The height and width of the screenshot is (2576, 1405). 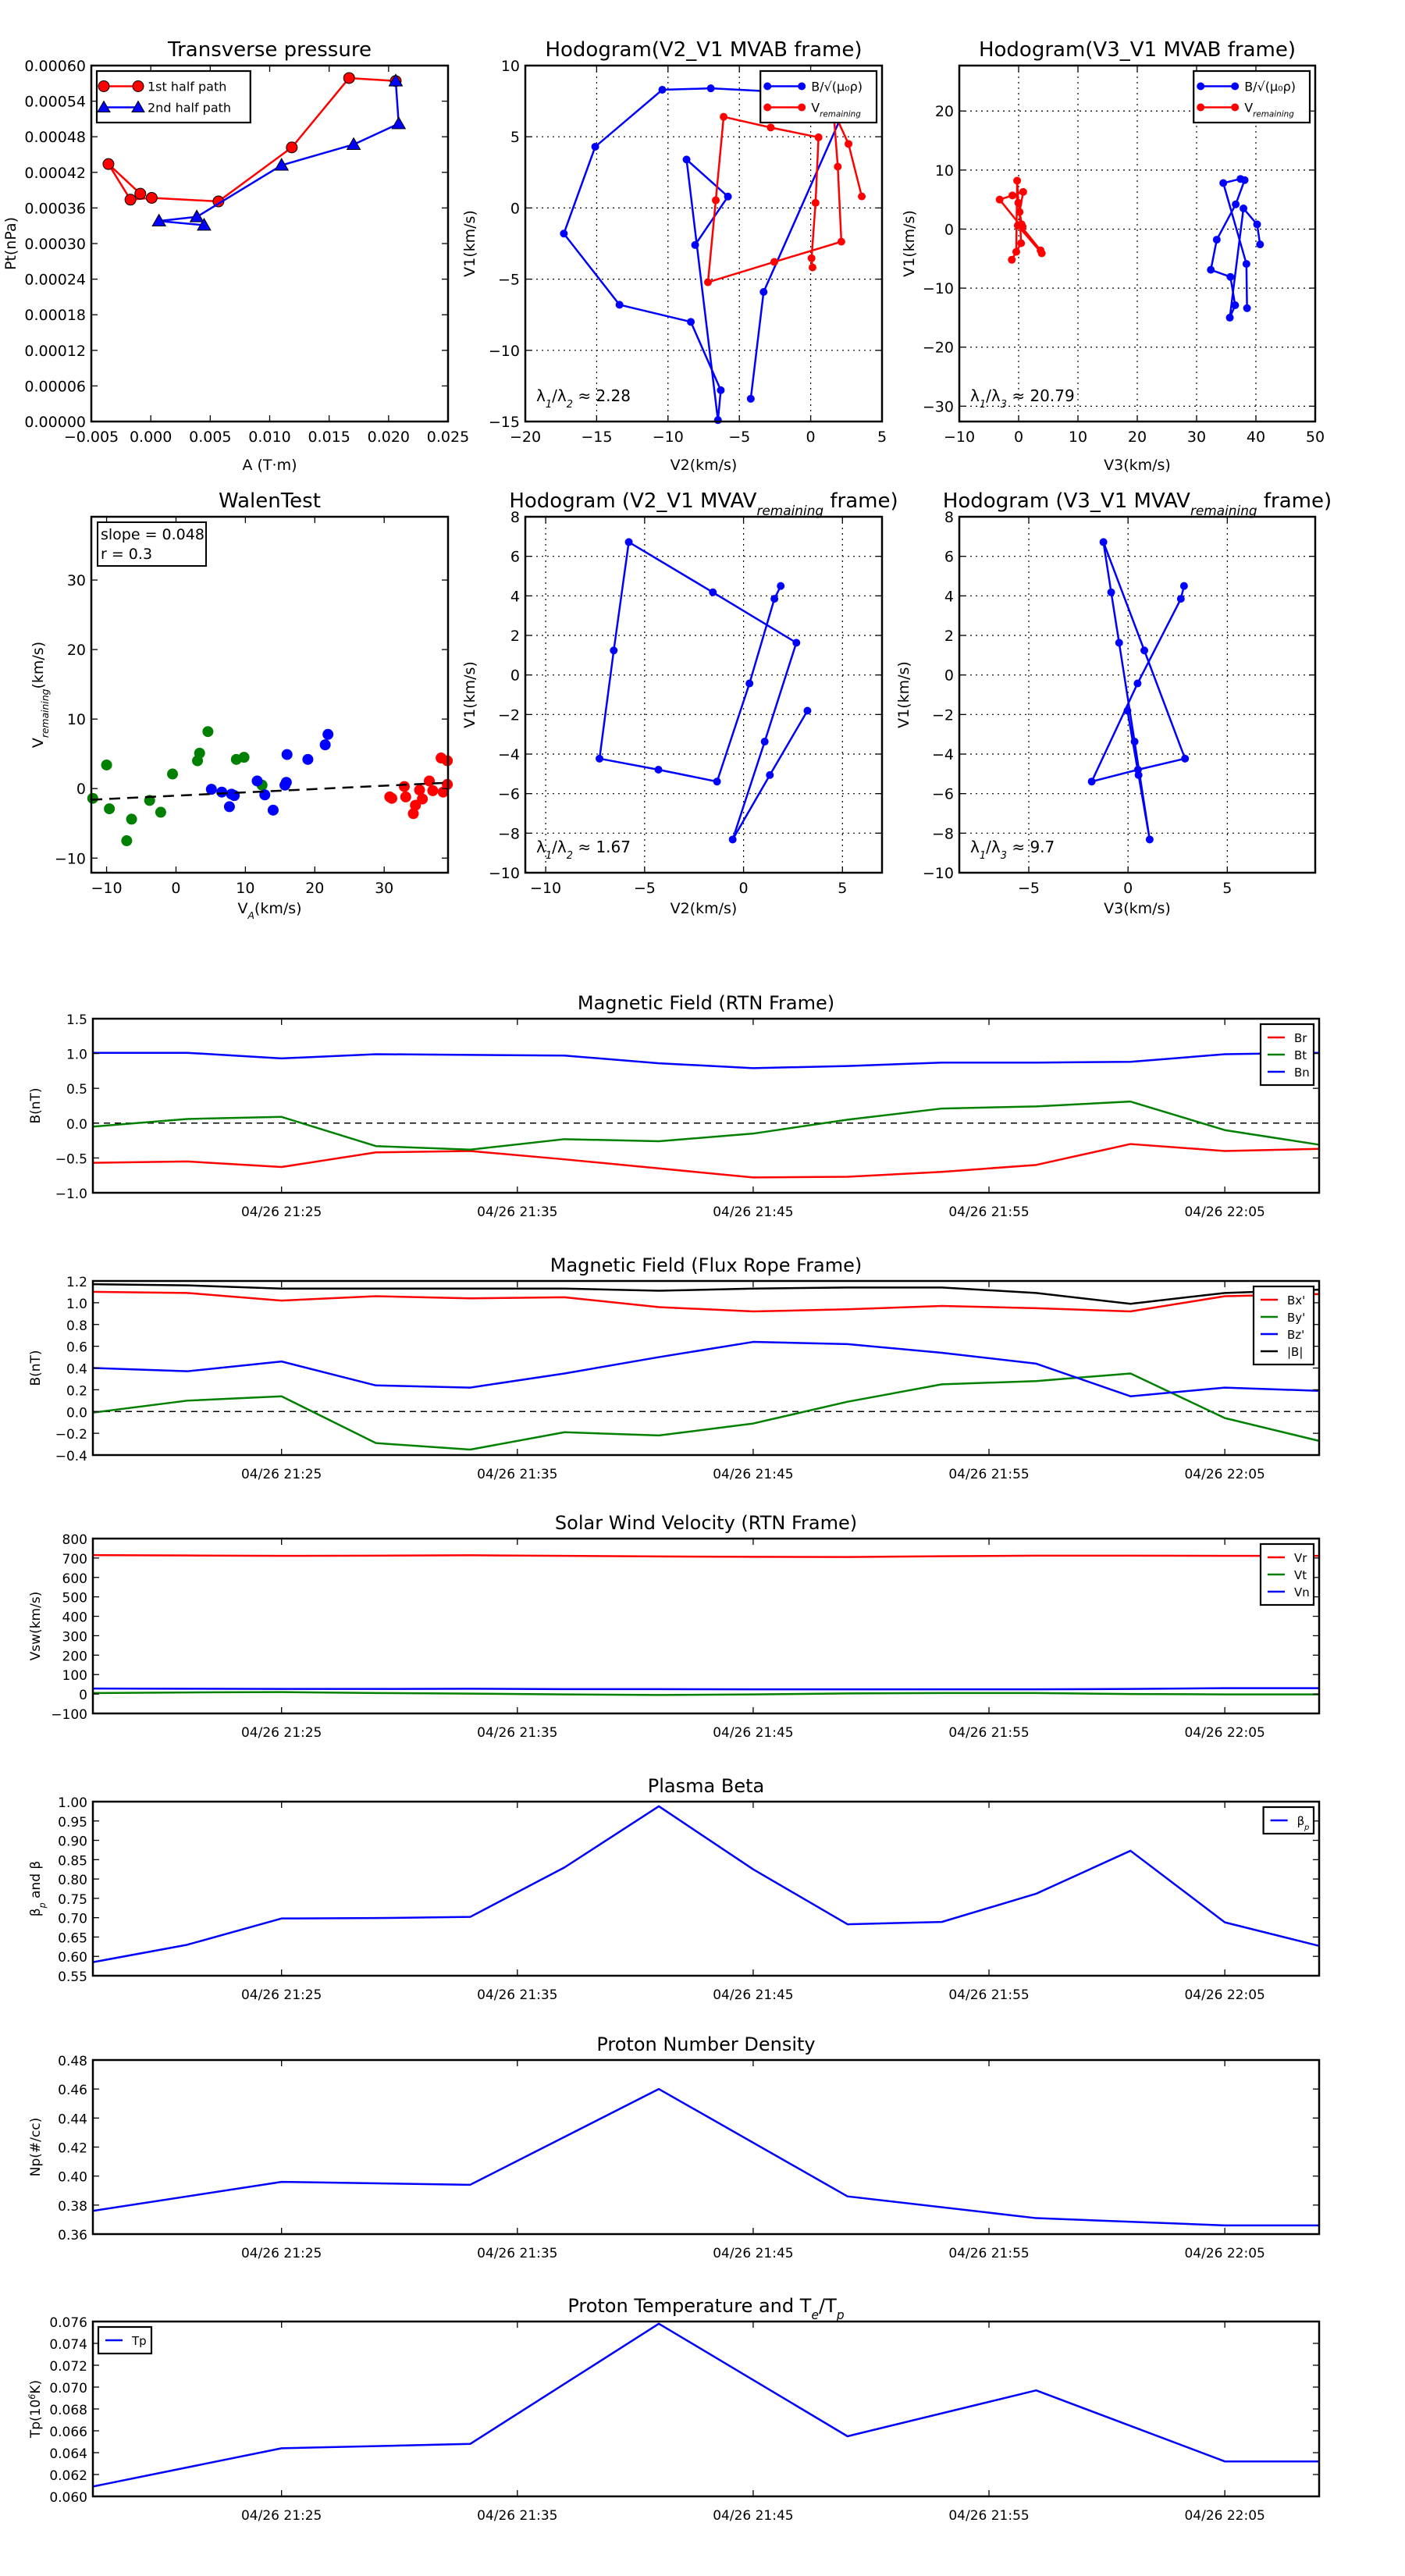 What do you see at coordinates (1315, 437) in the screenshot?
I see `x-tick-label: 50` at bounding box center [1315, 437].